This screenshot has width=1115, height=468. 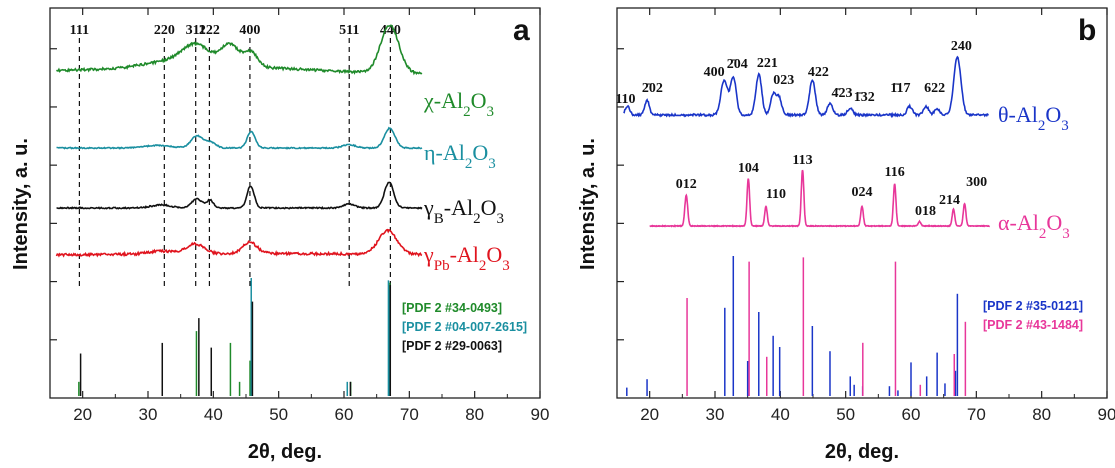 I want to click on hkl-label-511: 511, so click(x=349, y=30).